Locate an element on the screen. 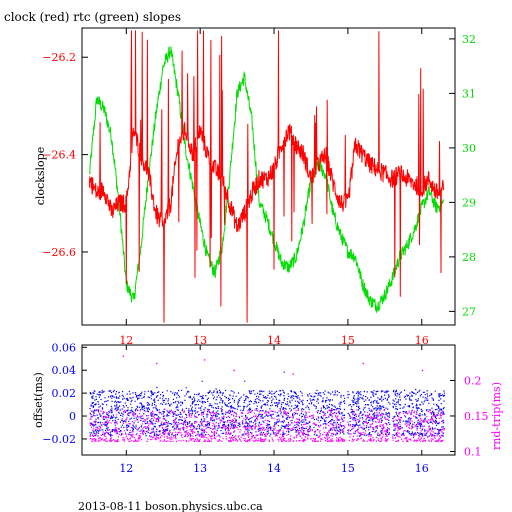 The image size is (512, 512). y-tick-label: 0.02 is located at coordinates (64, 393).